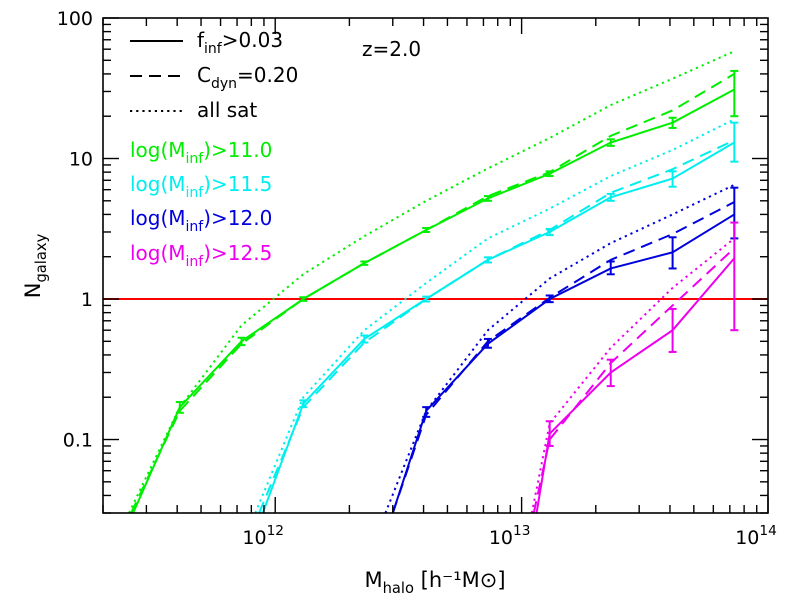 This screenshot has height=597, width=797. I want to click on legend-dashed-label-sub: dyn, so click(224, 84).